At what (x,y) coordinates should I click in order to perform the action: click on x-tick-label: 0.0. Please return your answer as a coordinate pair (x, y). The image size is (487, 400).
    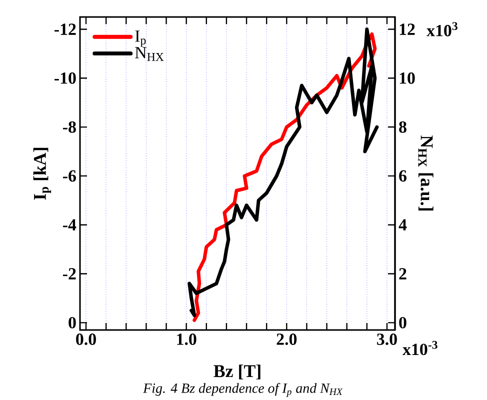
    Looking at the image, I should click on (86, 340).